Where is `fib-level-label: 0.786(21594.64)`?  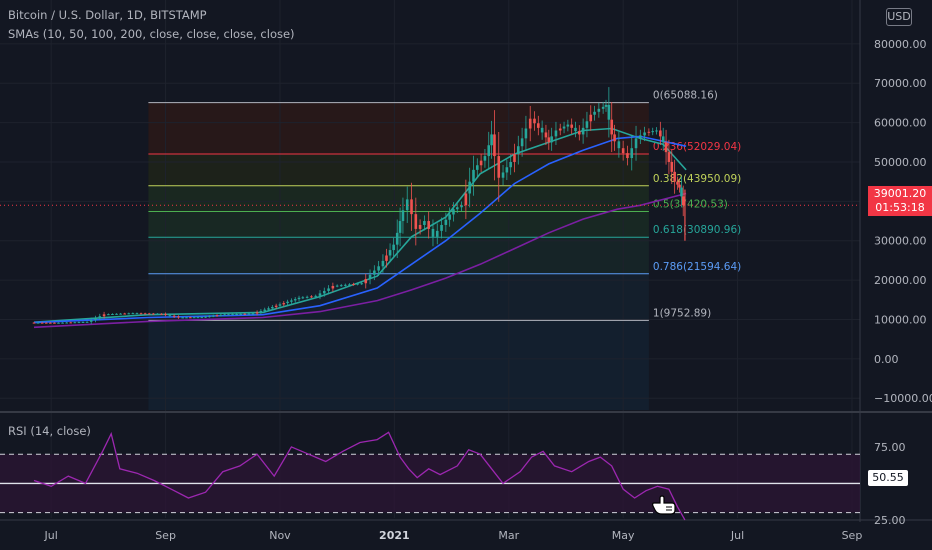
fib-level-label: 0.786(21594.64) is located at coordinates (697, 267).